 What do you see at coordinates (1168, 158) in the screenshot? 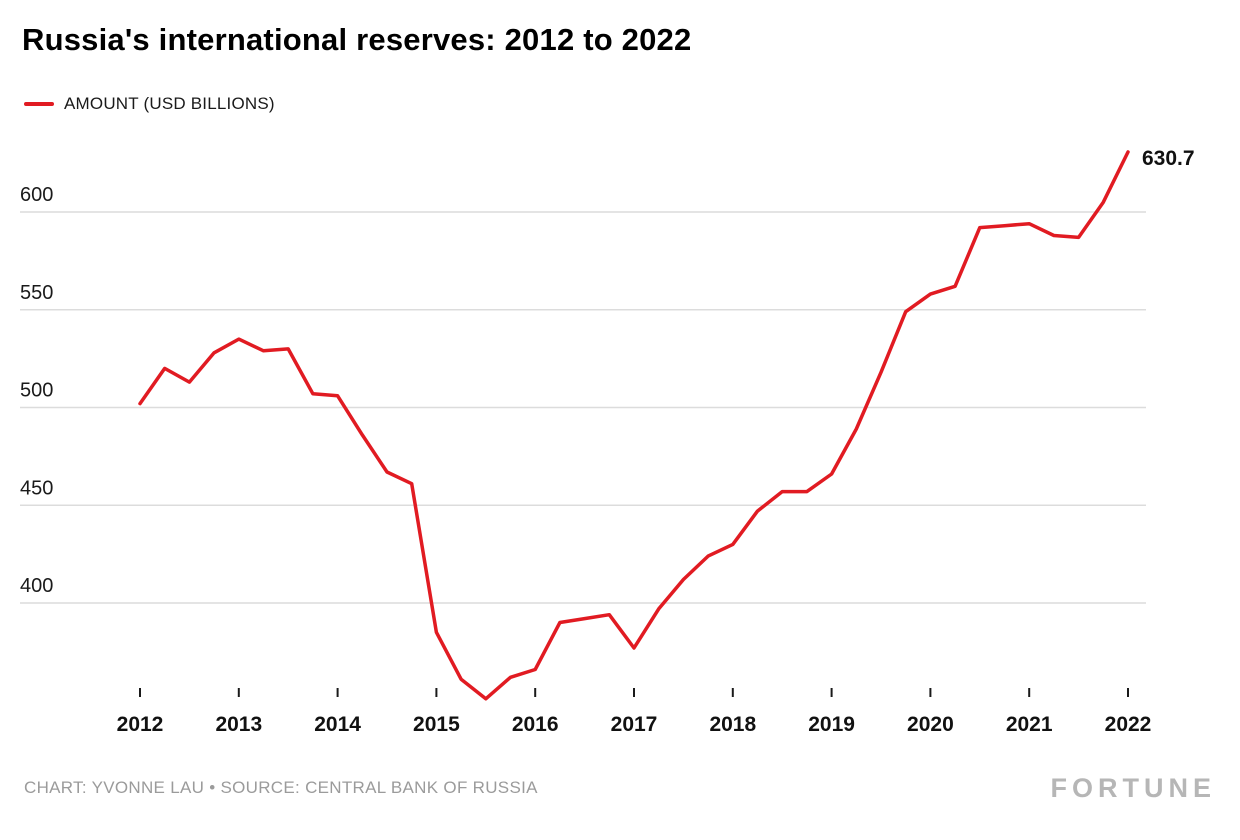
I see `series-end-value-label: 630.7` at bounding box center [1168, 158].